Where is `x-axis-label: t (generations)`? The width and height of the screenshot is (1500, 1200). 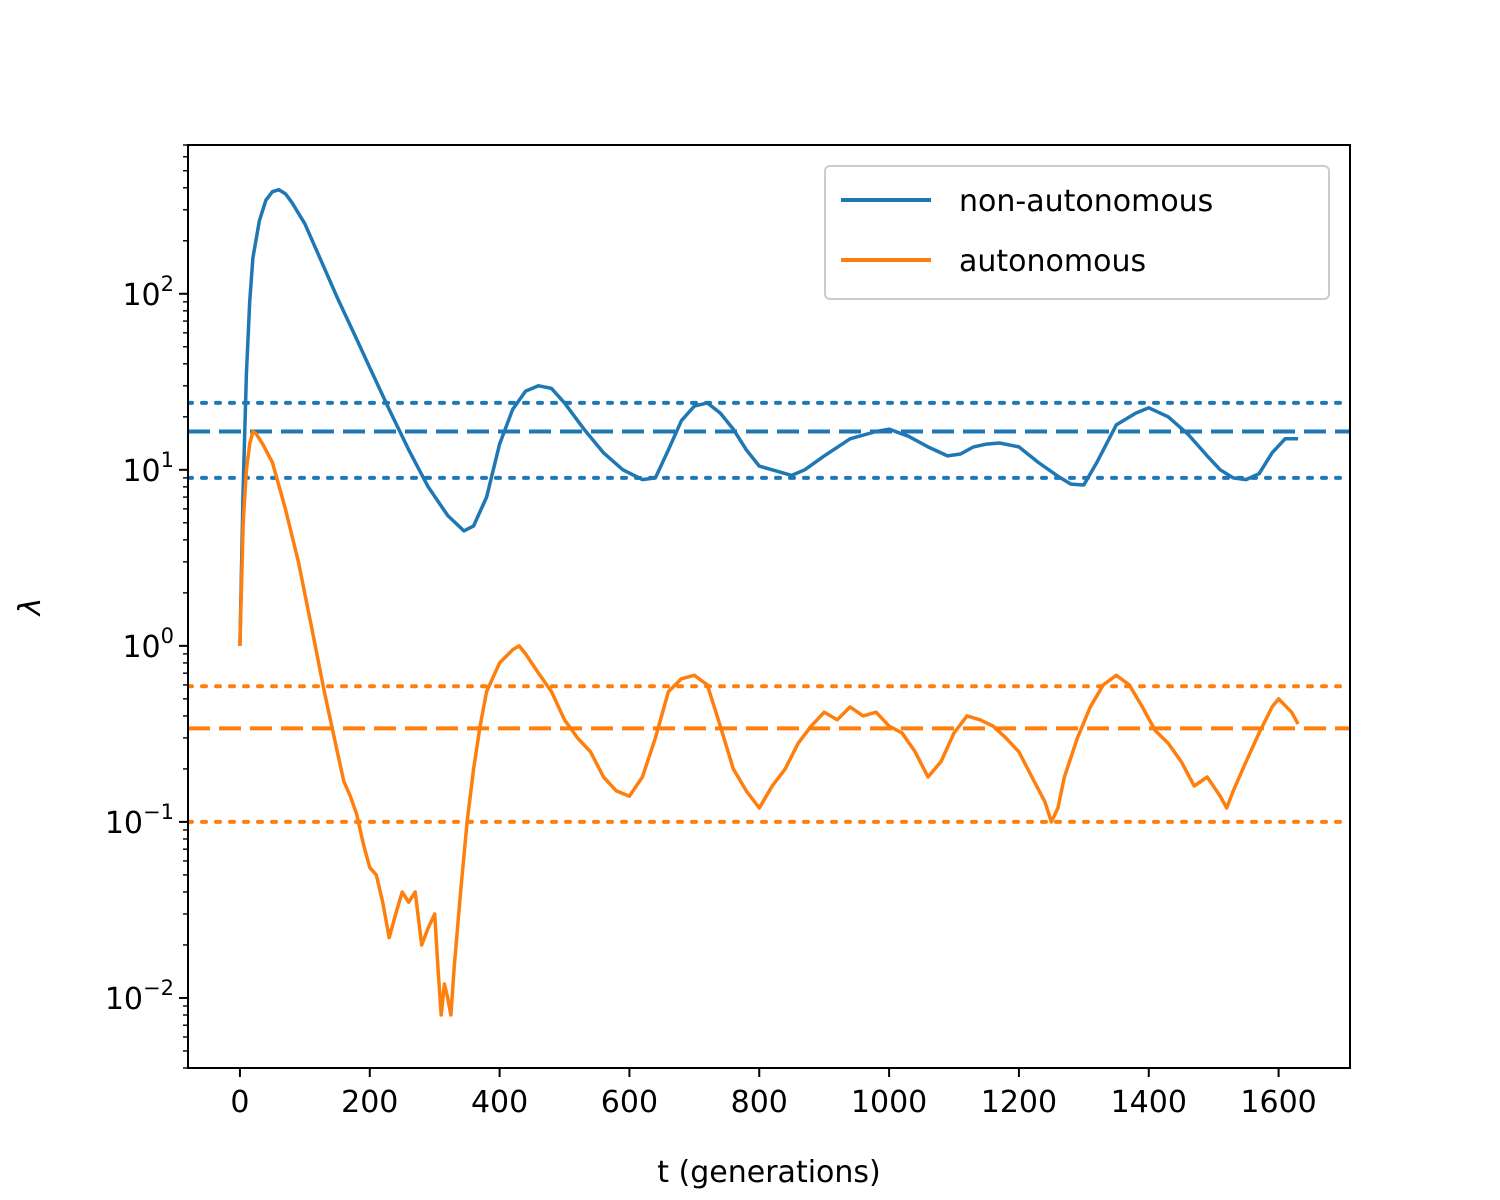 x-axis-label: t (generations) is located at coordinates (769, 1172).